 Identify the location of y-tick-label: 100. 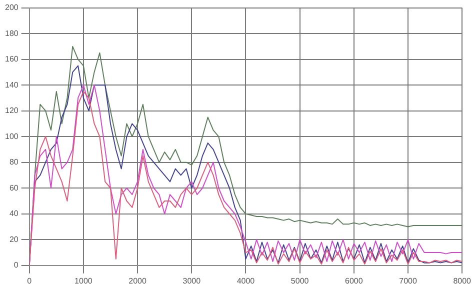
(11, 136).